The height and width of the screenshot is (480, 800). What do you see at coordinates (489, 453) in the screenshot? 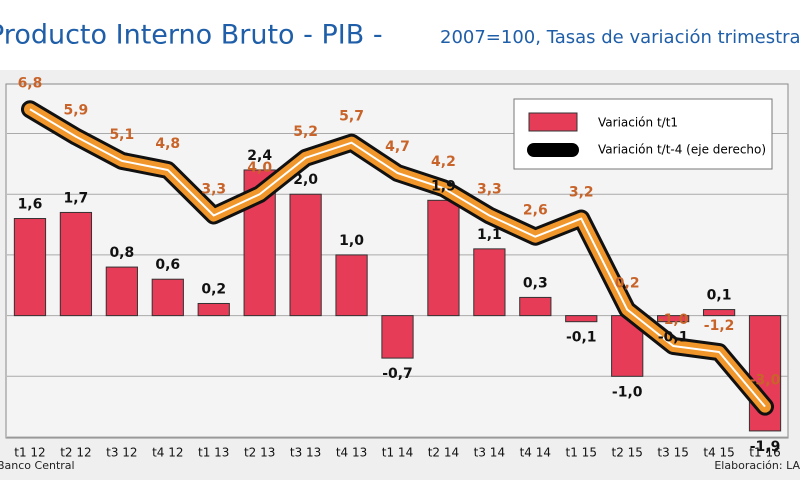
I see `x-tick-label: t3 14` at bounding box center [489, 453].